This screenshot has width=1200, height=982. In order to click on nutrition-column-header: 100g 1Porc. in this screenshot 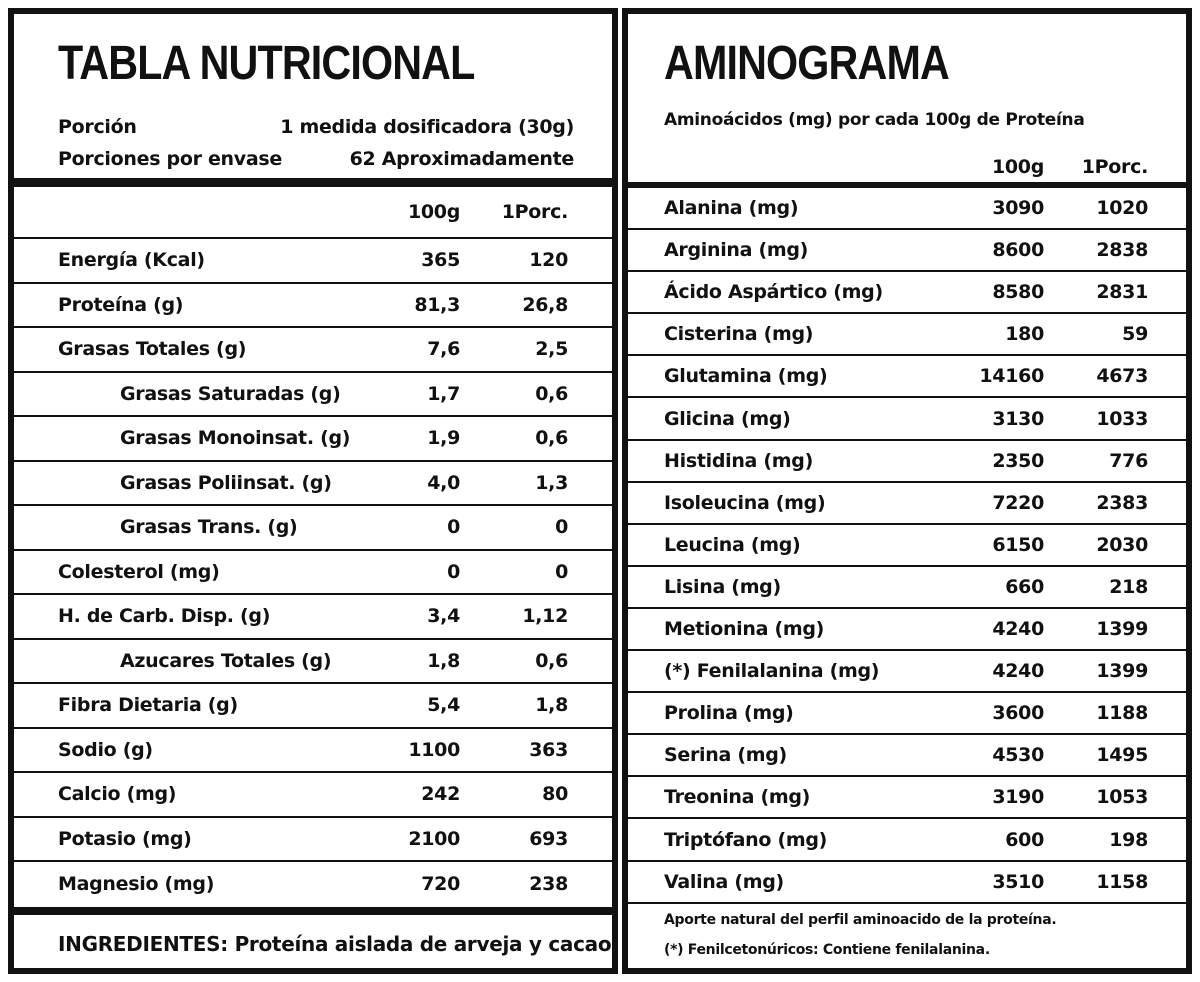, I will do `click(313, 213)`.